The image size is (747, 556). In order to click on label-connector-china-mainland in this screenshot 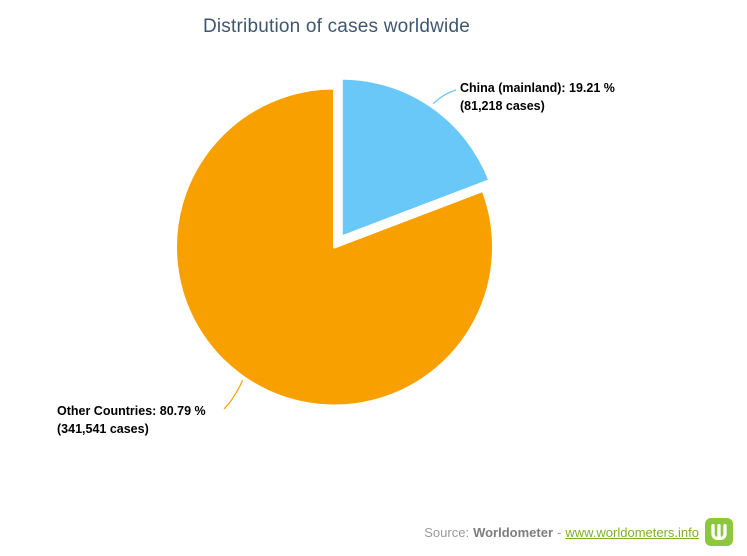, I will do `click(444, 97)`.